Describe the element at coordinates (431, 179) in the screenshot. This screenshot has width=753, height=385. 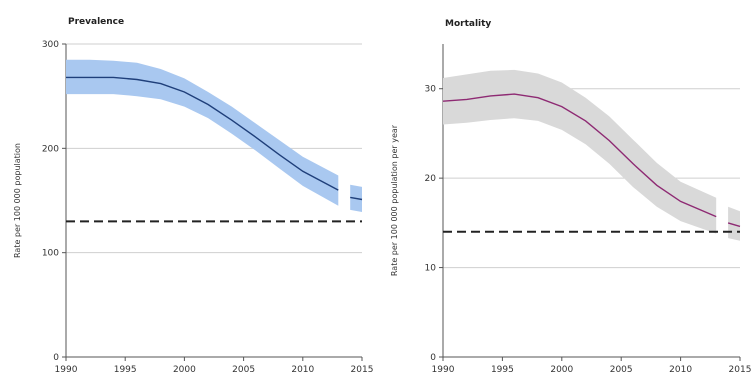
I see `mortality-y-tick-label: 20` at that location.